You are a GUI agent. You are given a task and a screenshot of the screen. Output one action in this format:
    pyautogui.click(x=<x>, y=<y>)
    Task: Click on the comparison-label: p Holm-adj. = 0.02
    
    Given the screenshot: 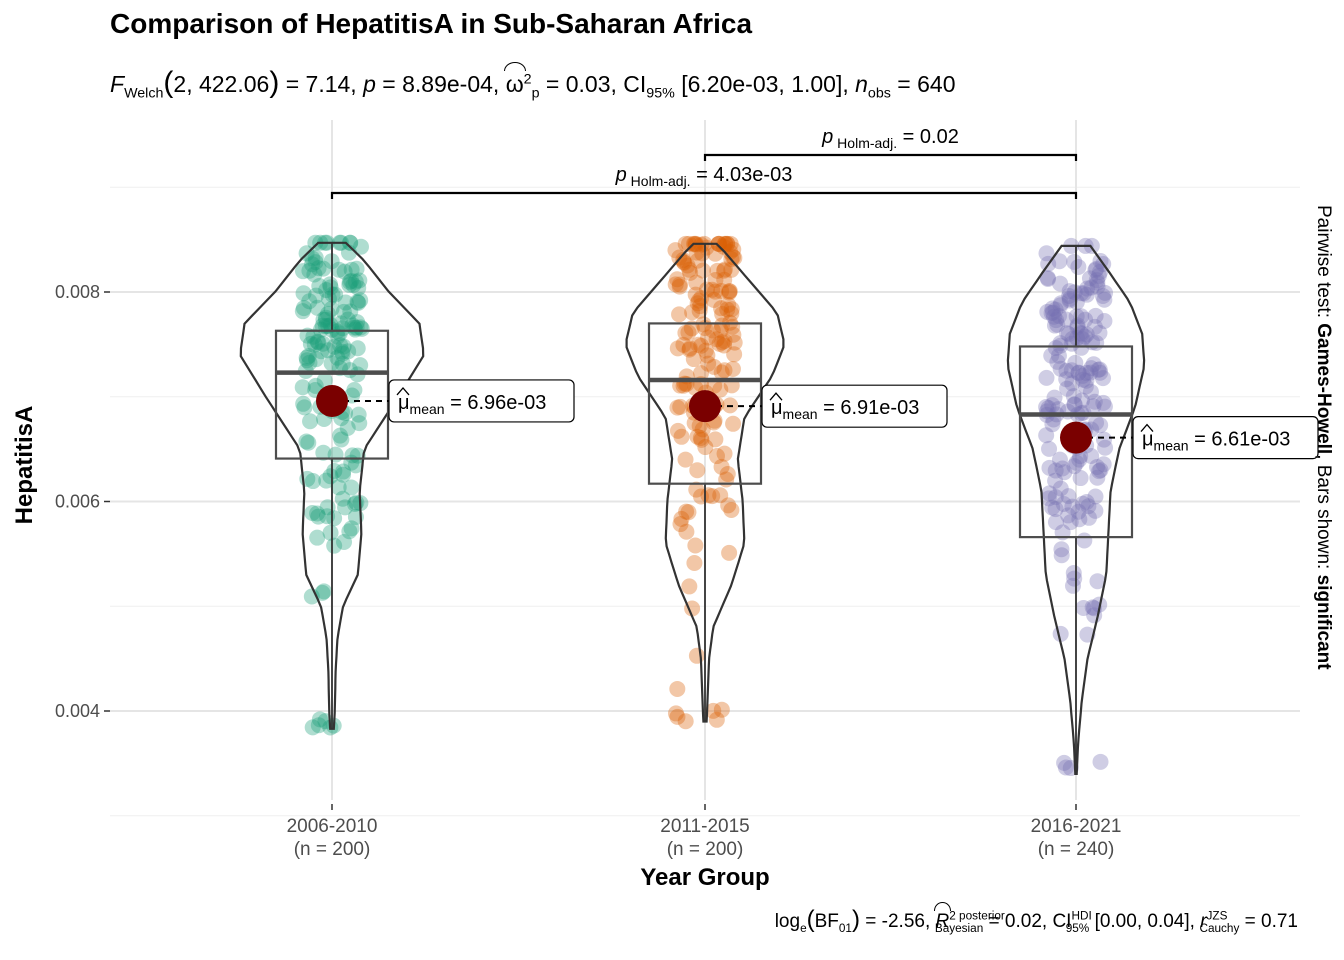 What is the action you would take?
    pyautogui.click(x=890, y=138)
    